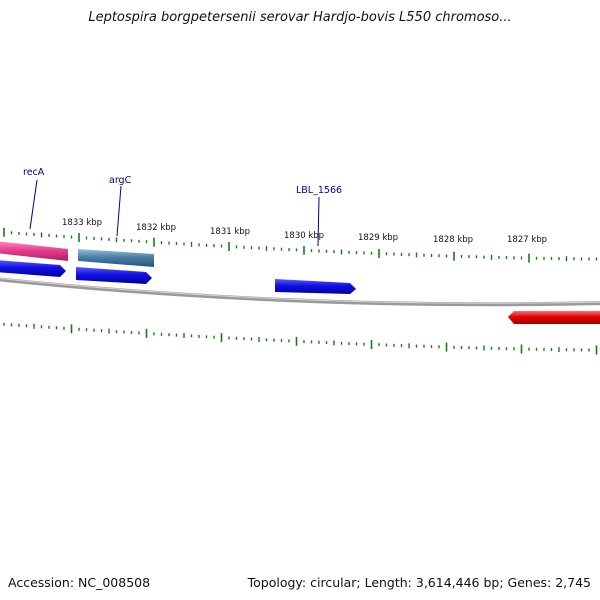 The width and height of the screenshot is (600, 600). Describe the element at coordinates (182, 181) in the screenshot. I see `gene-labels: recA argC LBL_1566` at that location.